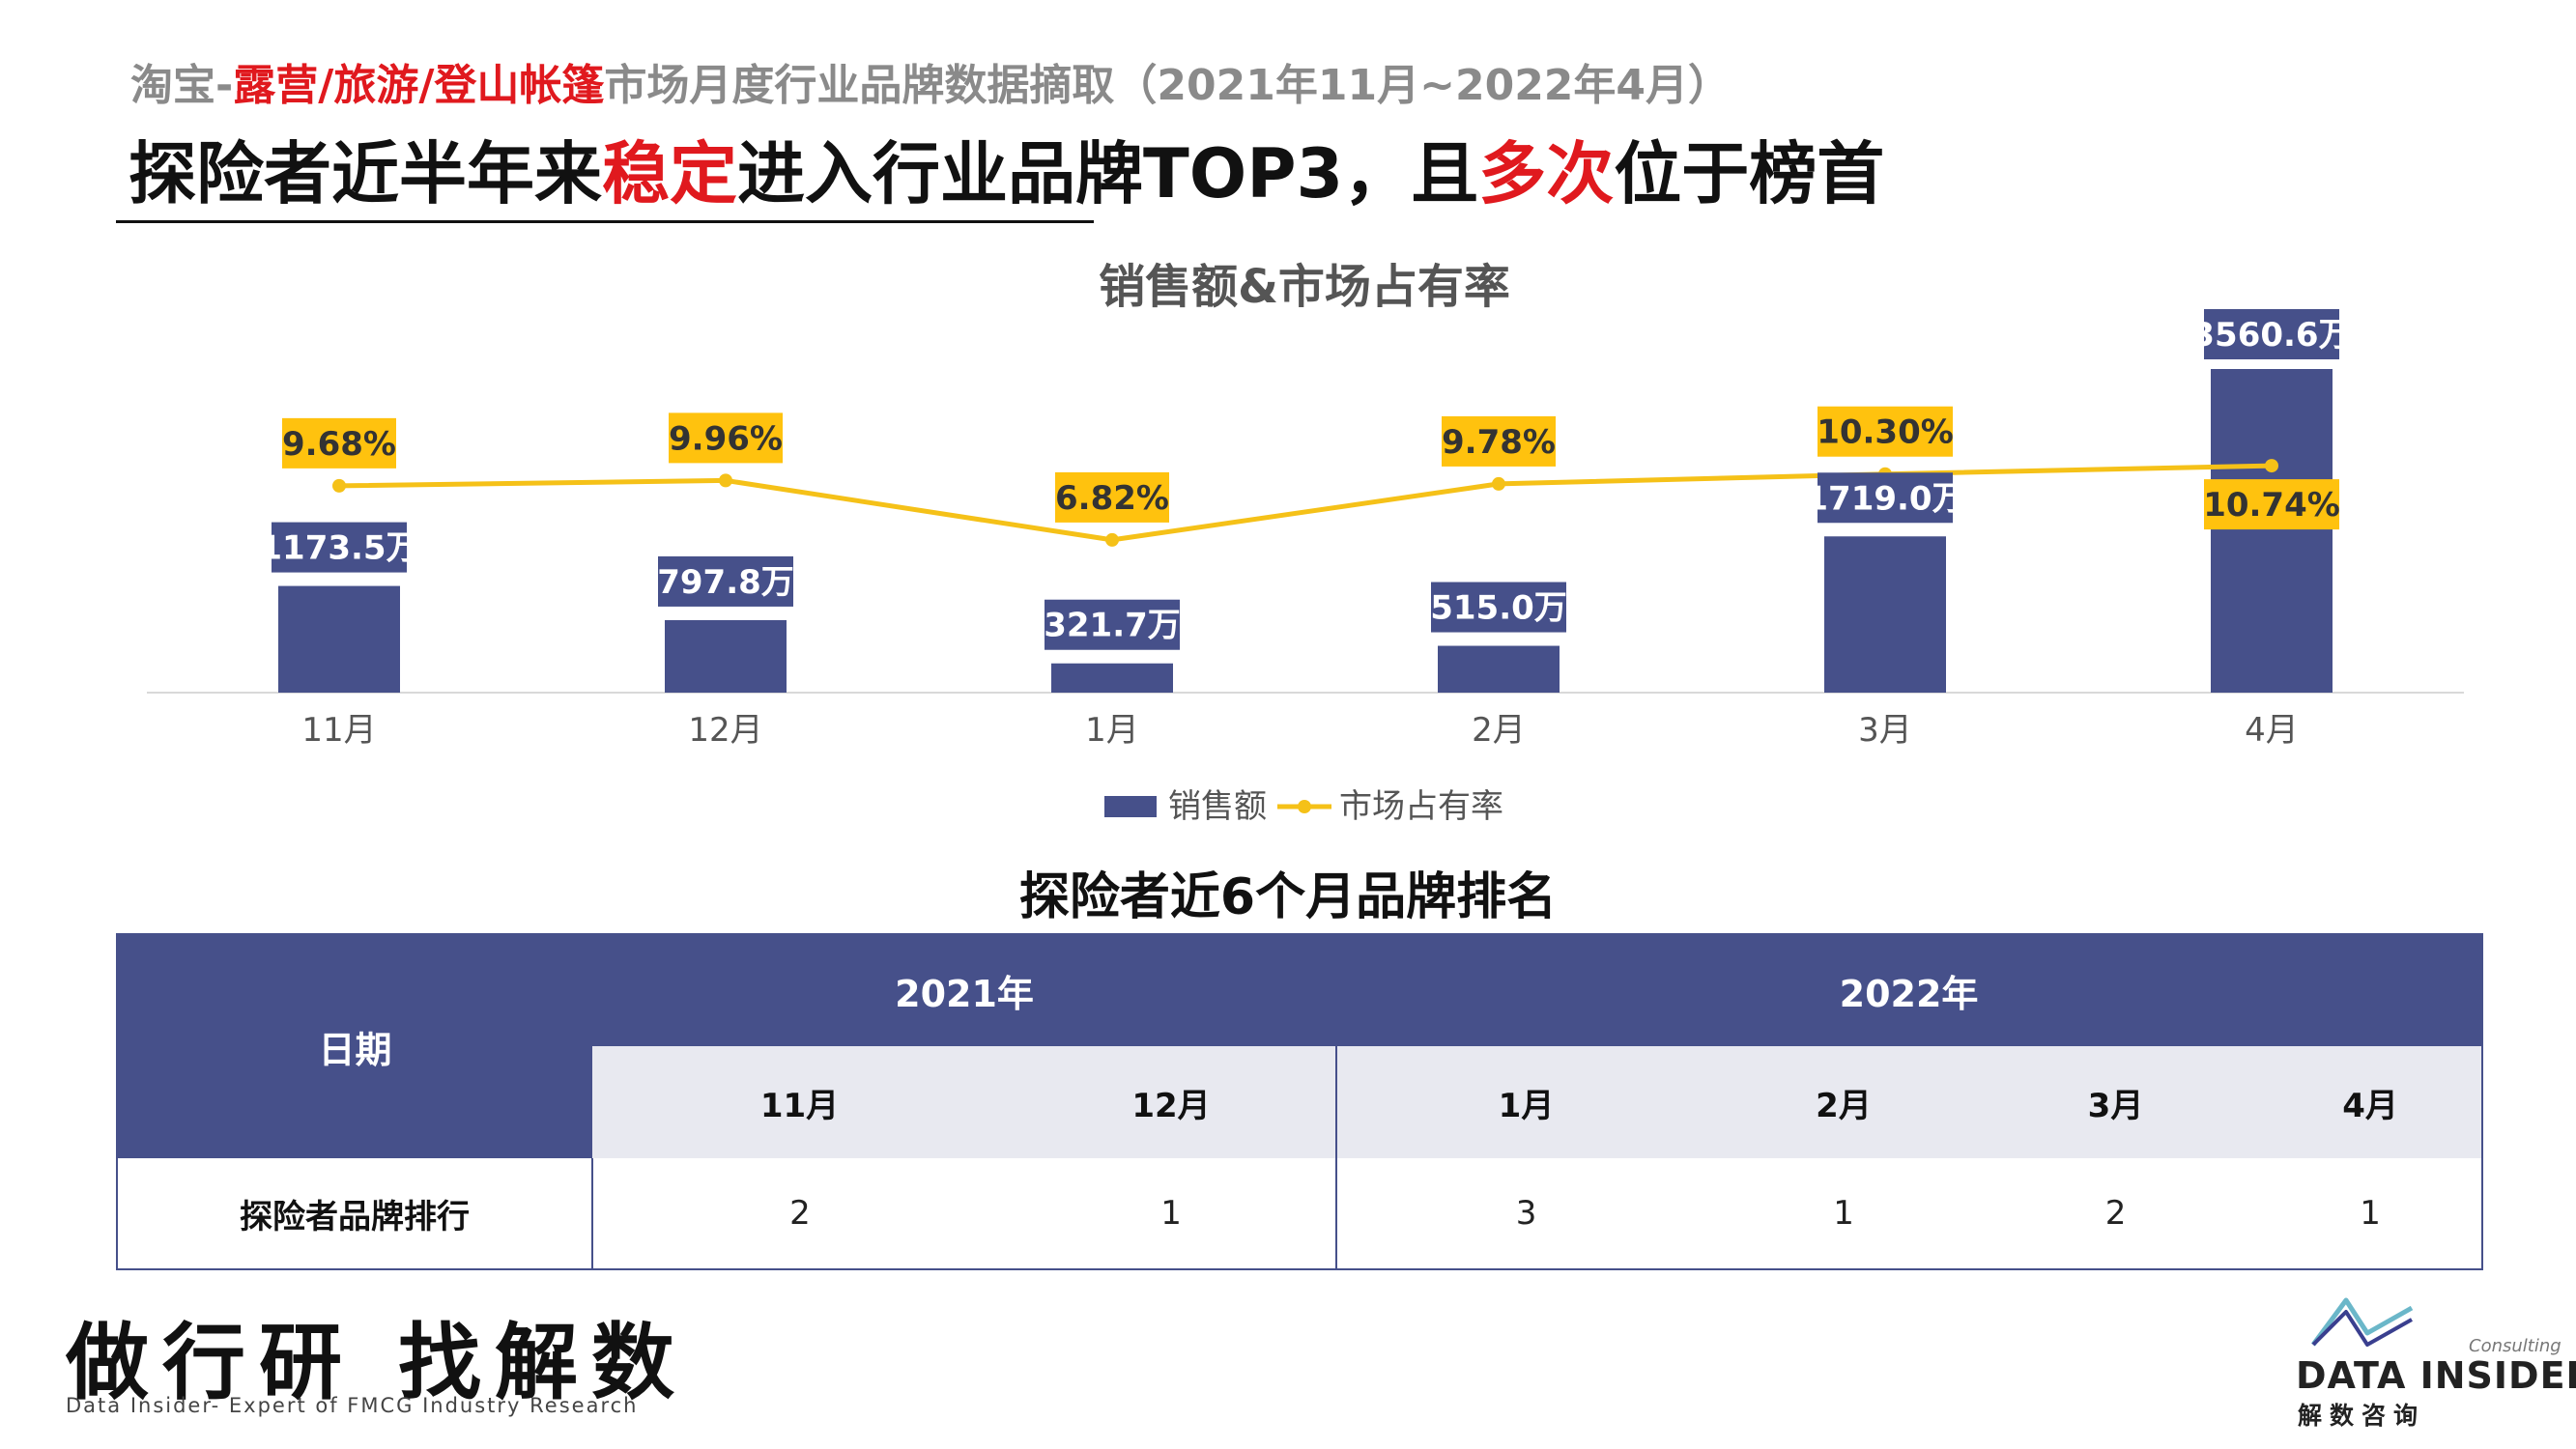 This screenshot has height=1449, width=2576. I want to click on x-tick-2月: 2月, so click(1499, 730).